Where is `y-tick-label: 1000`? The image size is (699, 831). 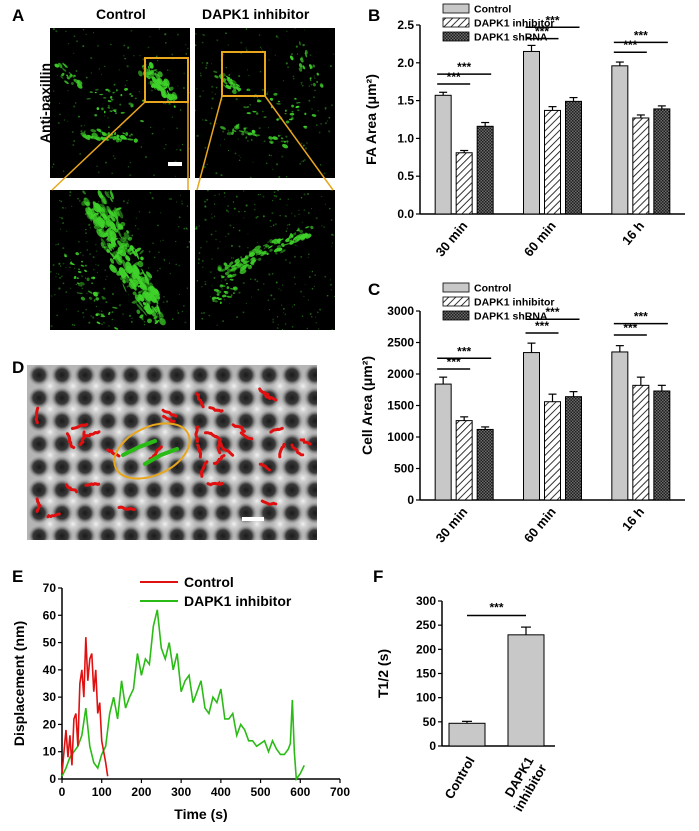 y-tick-label: 1000 is located at coordinates (400, 437).